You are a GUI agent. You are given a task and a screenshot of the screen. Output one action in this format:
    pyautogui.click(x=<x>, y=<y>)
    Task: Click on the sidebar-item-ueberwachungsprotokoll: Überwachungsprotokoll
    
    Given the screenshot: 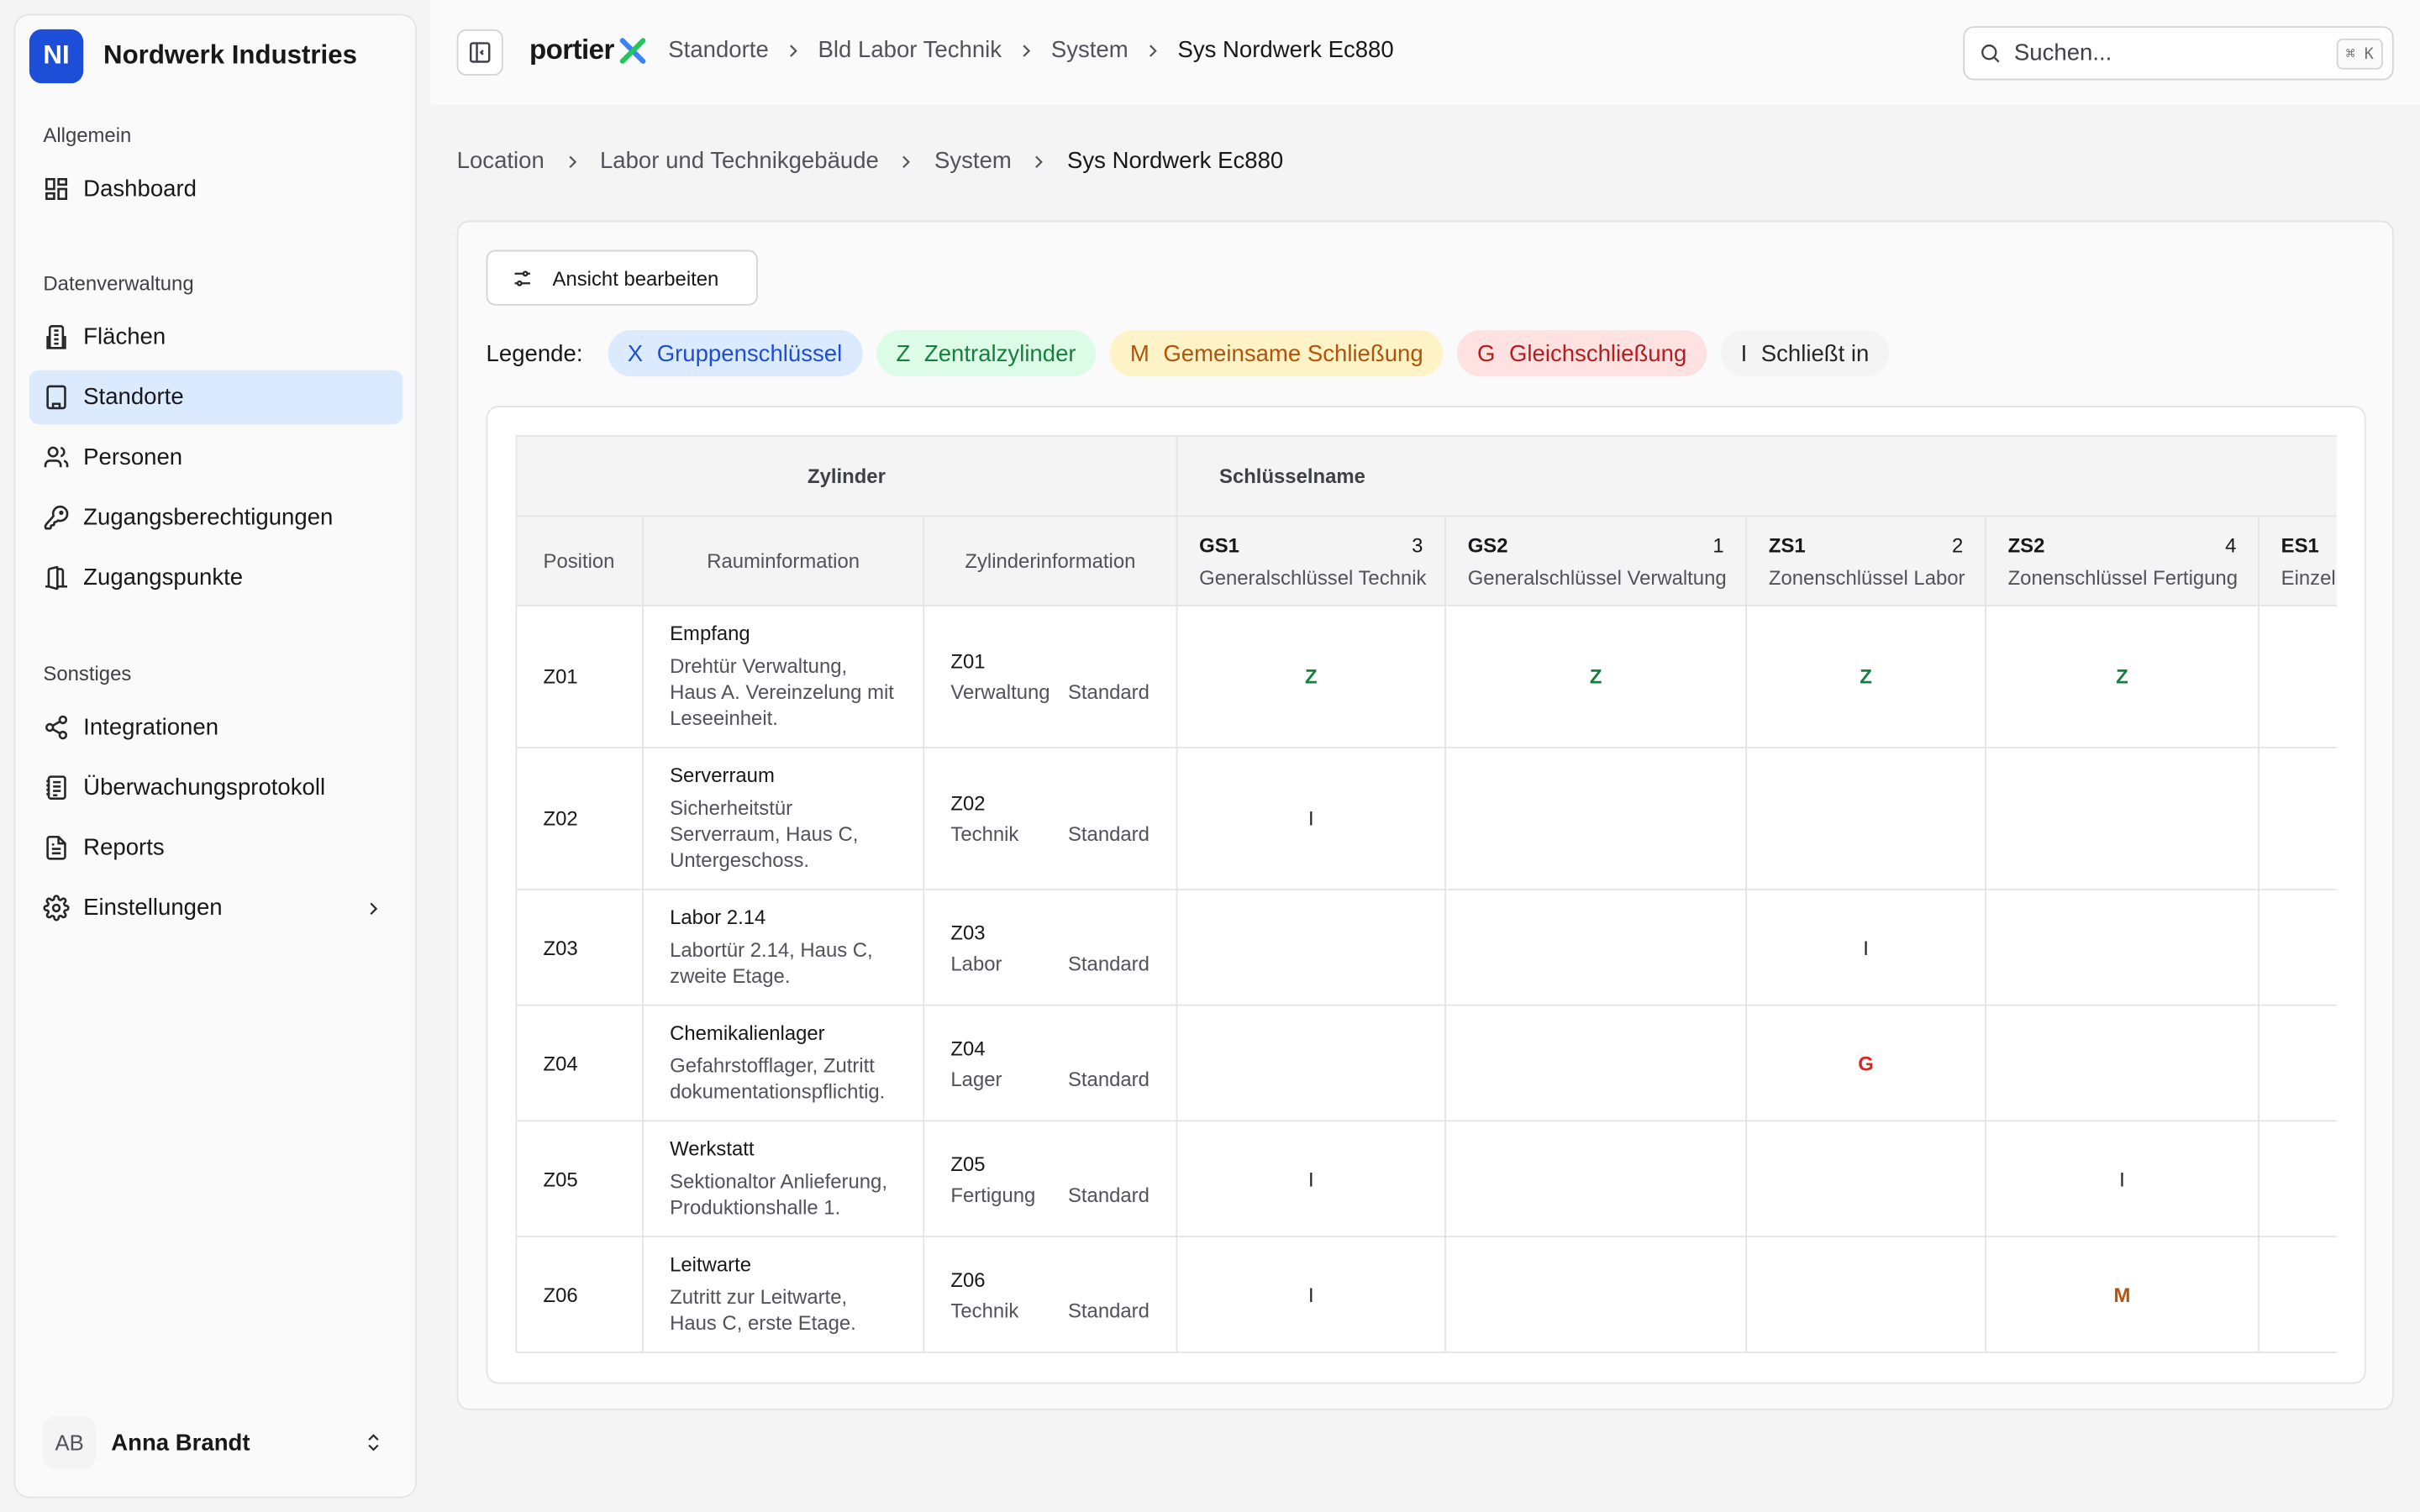 What is the action you would take?
    pyautogui.click(x=216, y=787)
    